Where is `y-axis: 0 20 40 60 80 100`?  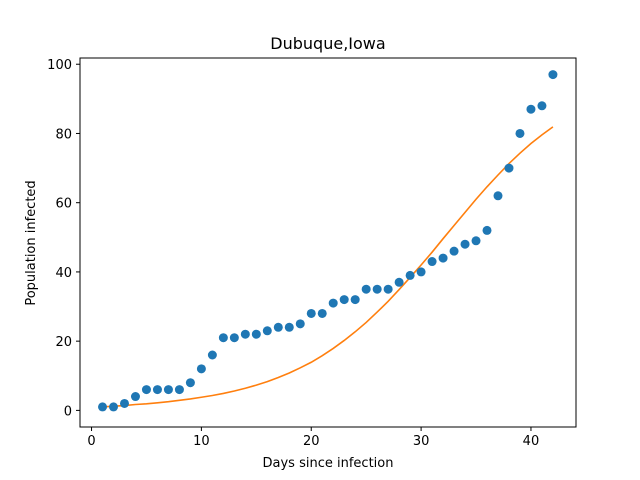 y-axis: 0 20 40 60 80 100 is located at coordinates (63, 238).